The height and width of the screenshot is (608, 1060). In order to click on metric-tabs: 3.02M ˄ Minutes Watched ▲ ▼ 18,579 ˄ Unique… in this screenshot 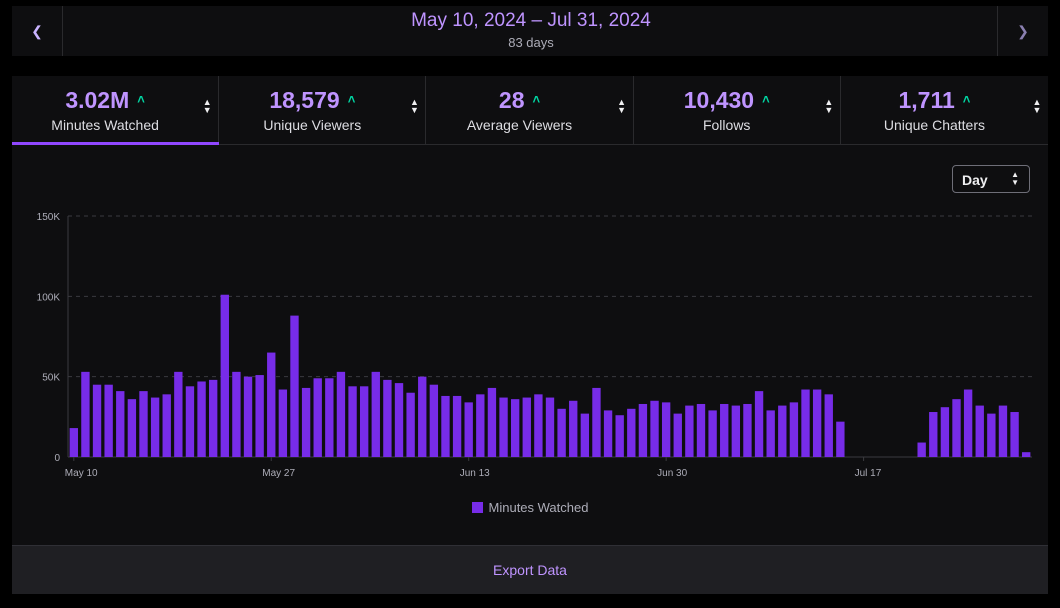, I will do `click(530, 110)`.